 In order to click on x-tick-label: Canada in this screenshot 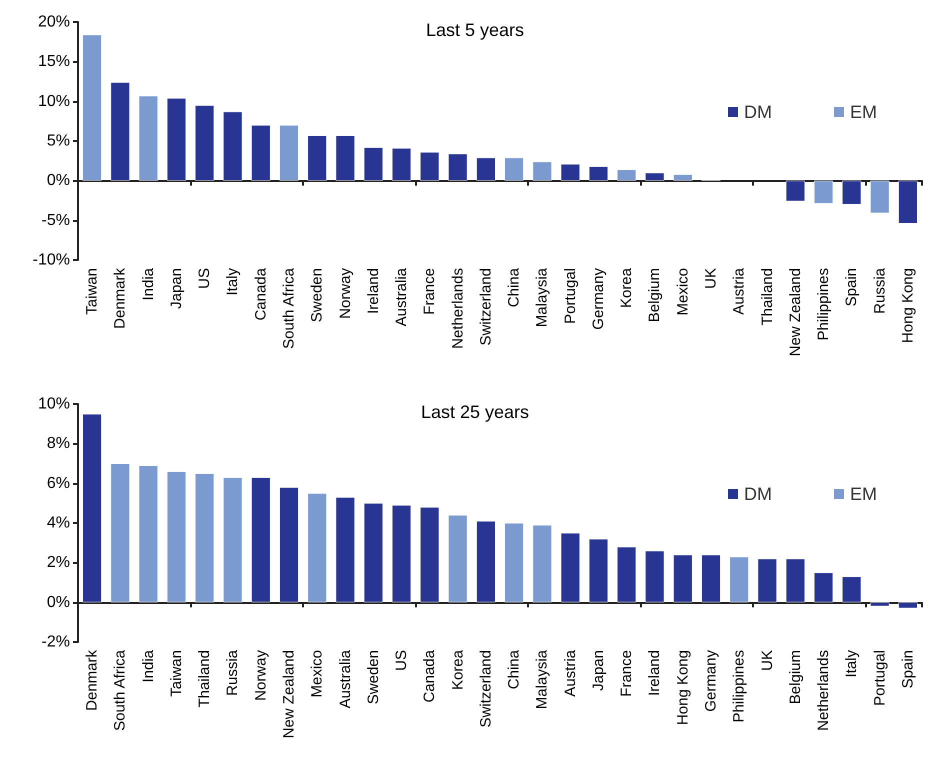, I will do `click(429, 676)`.